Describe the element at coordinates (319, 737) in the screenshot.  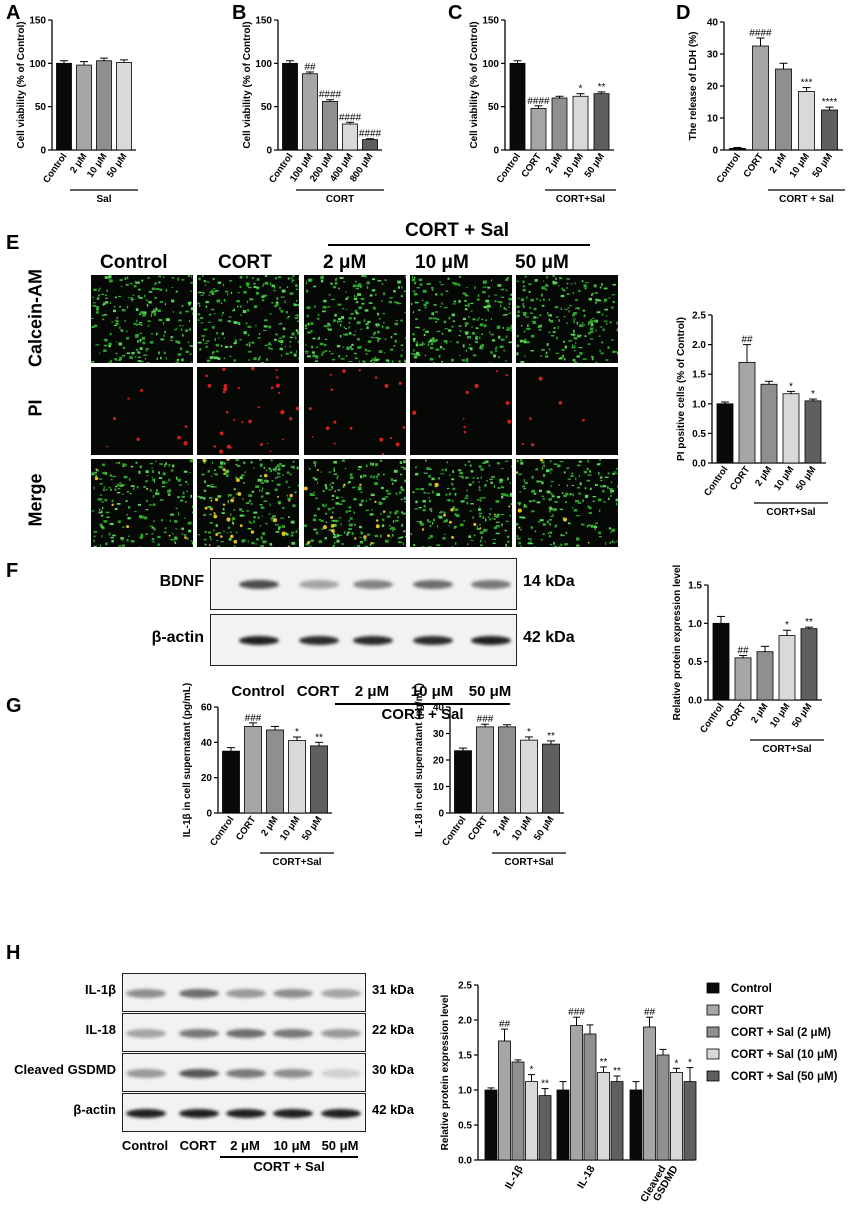
I see `significance-label: **` at that location.